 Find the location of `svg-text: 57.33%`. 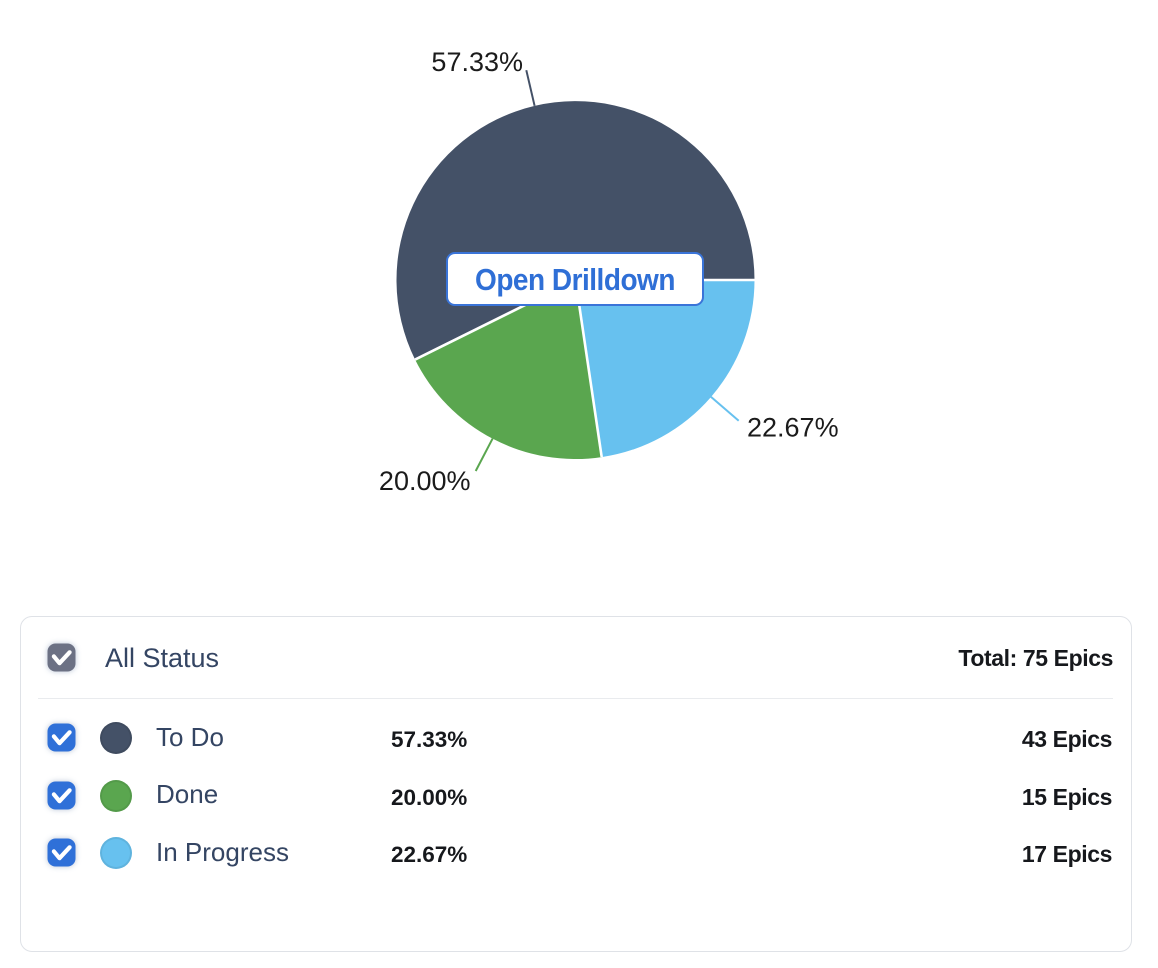

svg-text: 57.33% is located at coordinates (477, 62).